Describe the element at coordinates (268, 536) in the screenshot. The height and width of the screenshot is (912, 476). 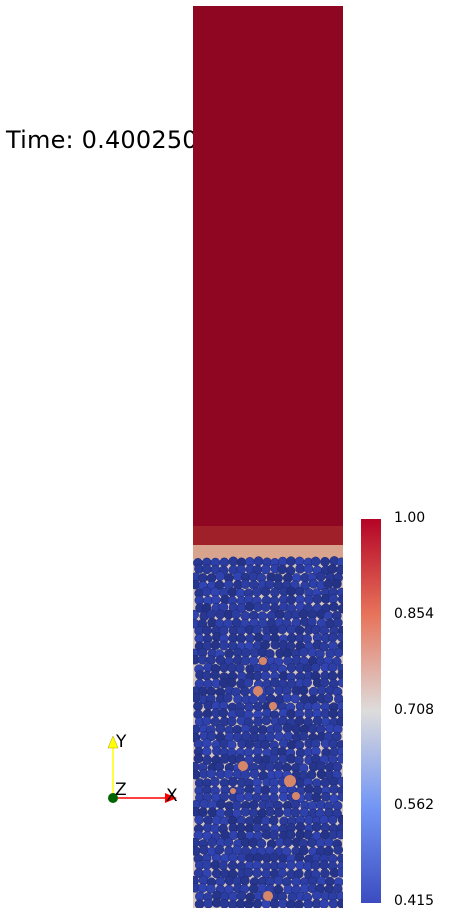
I see `interface-band` at that location.